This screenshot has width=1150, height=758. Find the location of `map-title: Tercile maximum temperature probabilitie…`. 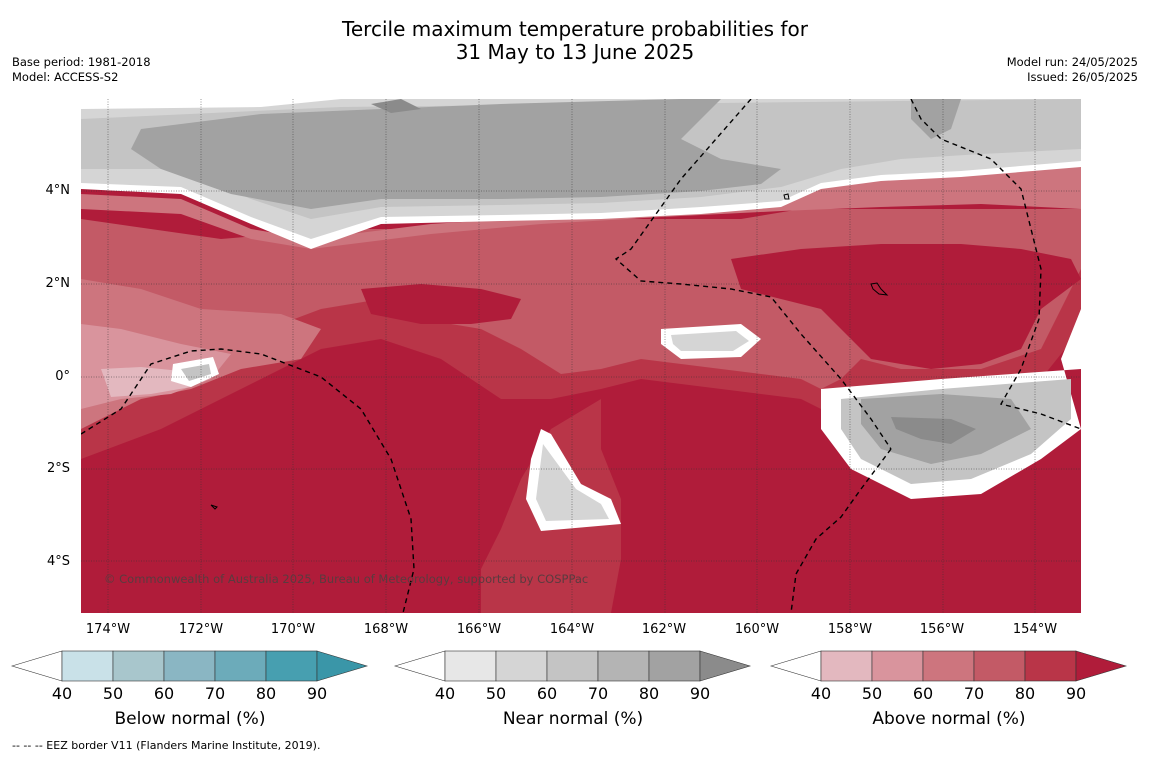

map-title: Tercile maximum temperature probabilitie… is located at coordinates (575, 41).